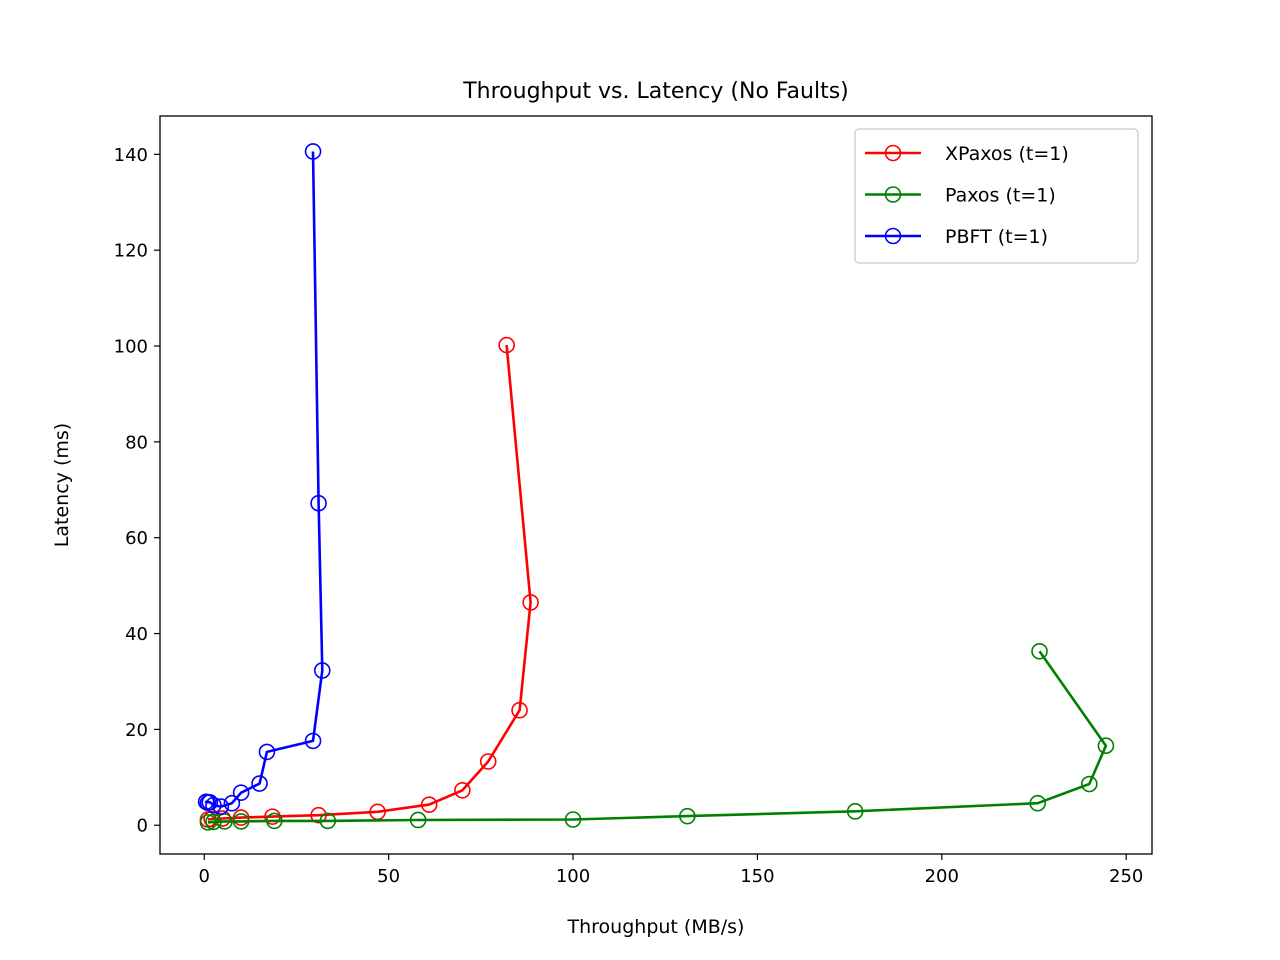 This screenshot has width=1280, height=960. Describe the element at coordinates (657, 737) in the screenshot. I see `paxos-series-line` at that location.